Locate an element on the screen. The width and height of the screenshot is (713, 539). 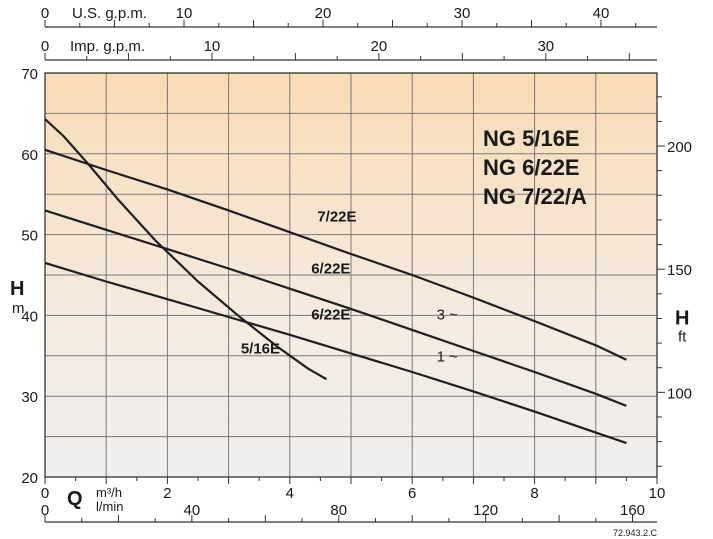
imp-gpm-tick-label: 0 is located at coordinates (45, 46).